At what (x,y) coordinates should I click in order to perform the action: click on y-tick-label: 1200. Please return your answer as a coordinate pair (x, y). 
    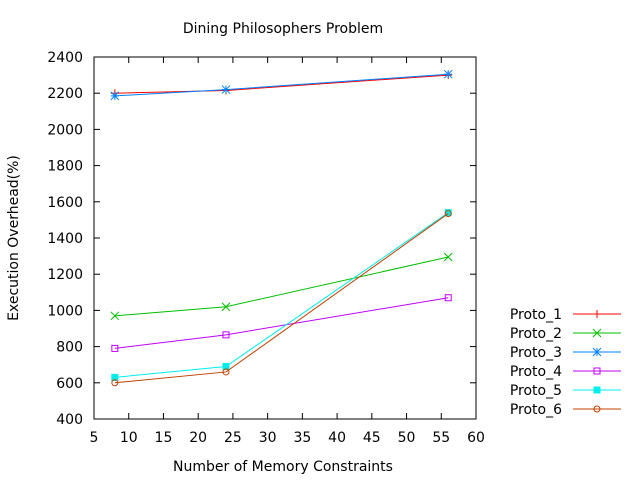
    Looking at the image, I should click on (65, 275).